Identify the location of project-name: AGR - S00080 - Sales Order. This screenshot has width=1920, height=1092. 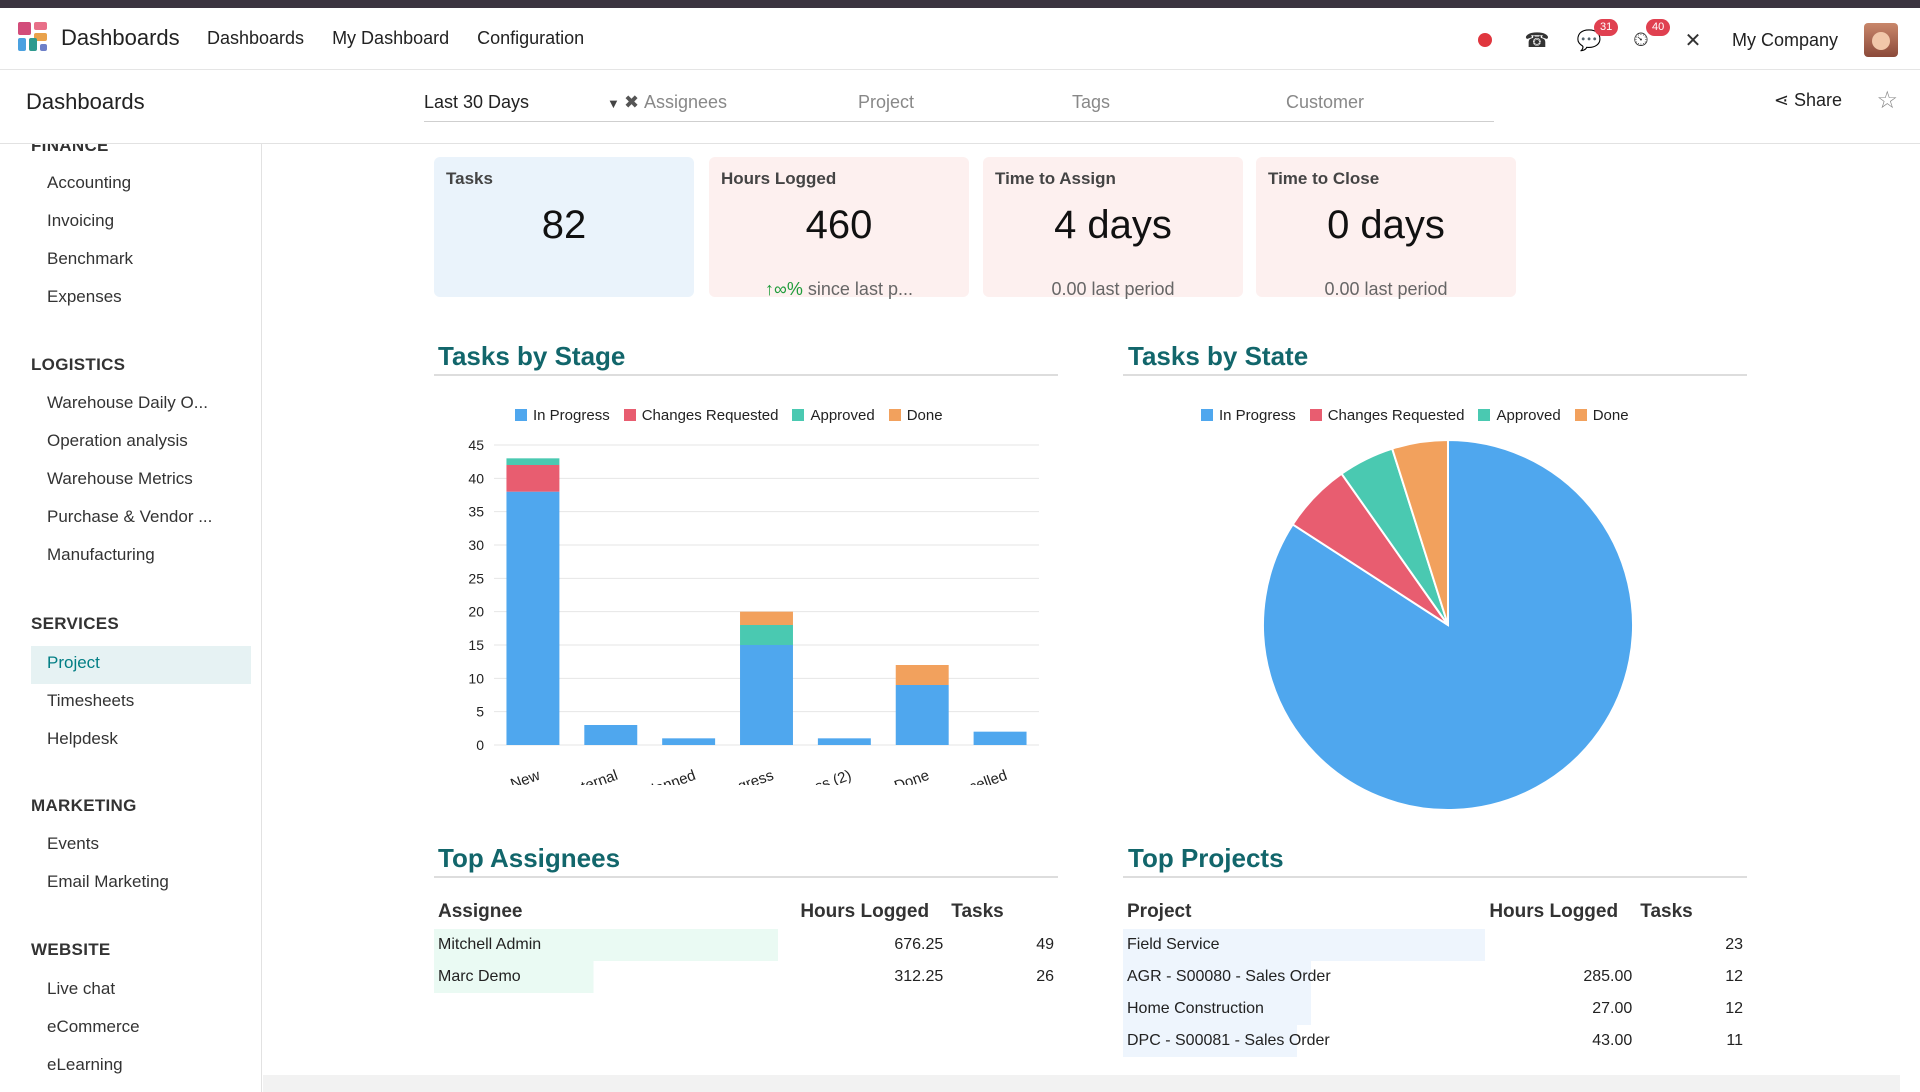
(1304, 977).